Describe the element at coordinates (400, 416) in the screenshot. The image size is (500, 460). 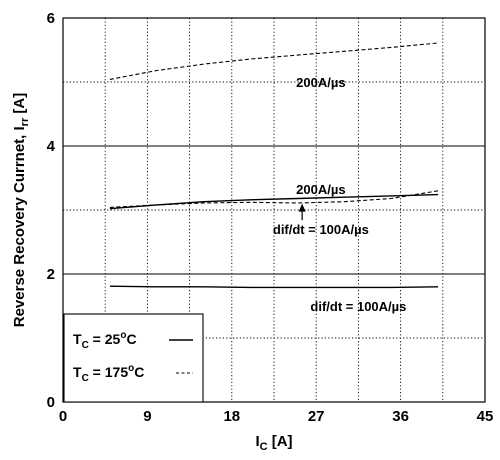
I see `x-tick-label: 36` at that location.